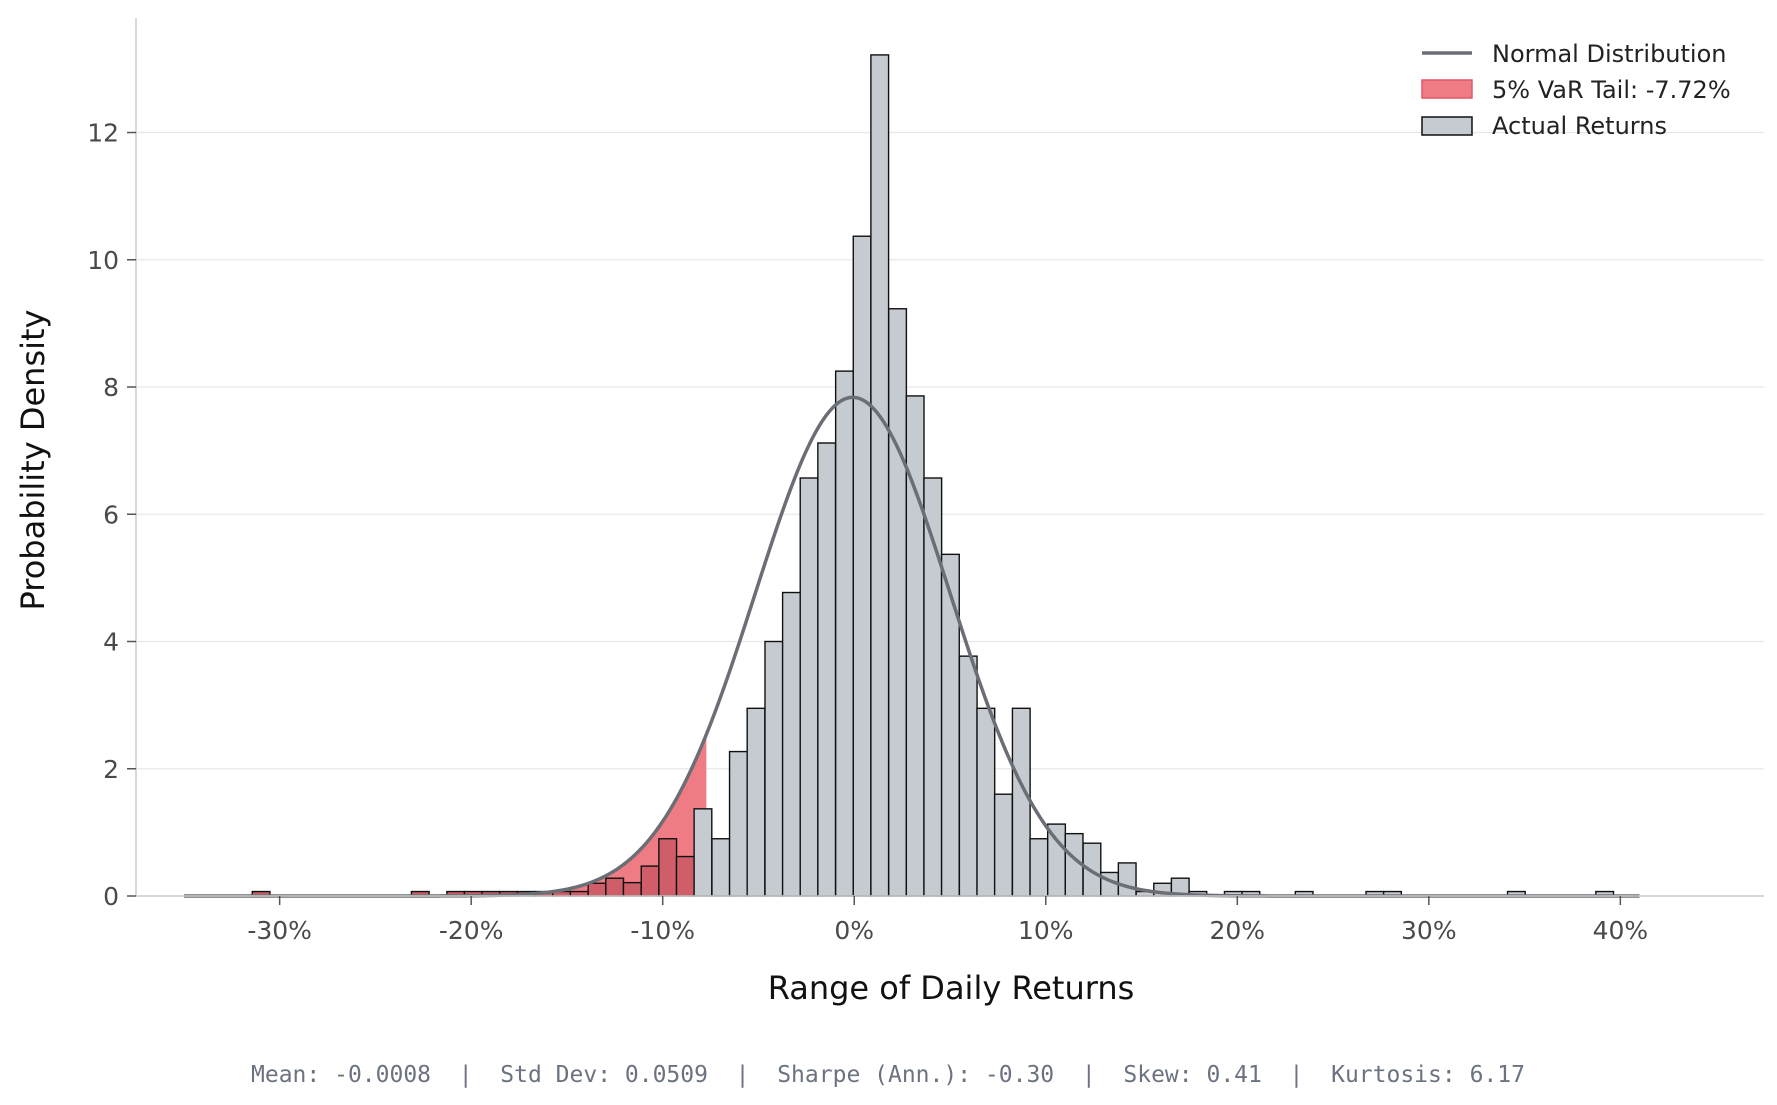 This screenshot has width=1777, height=1105. Describe the element at coordinates (279, 930) in the screenshot. I see `x-tick-label: -30%` at that location.